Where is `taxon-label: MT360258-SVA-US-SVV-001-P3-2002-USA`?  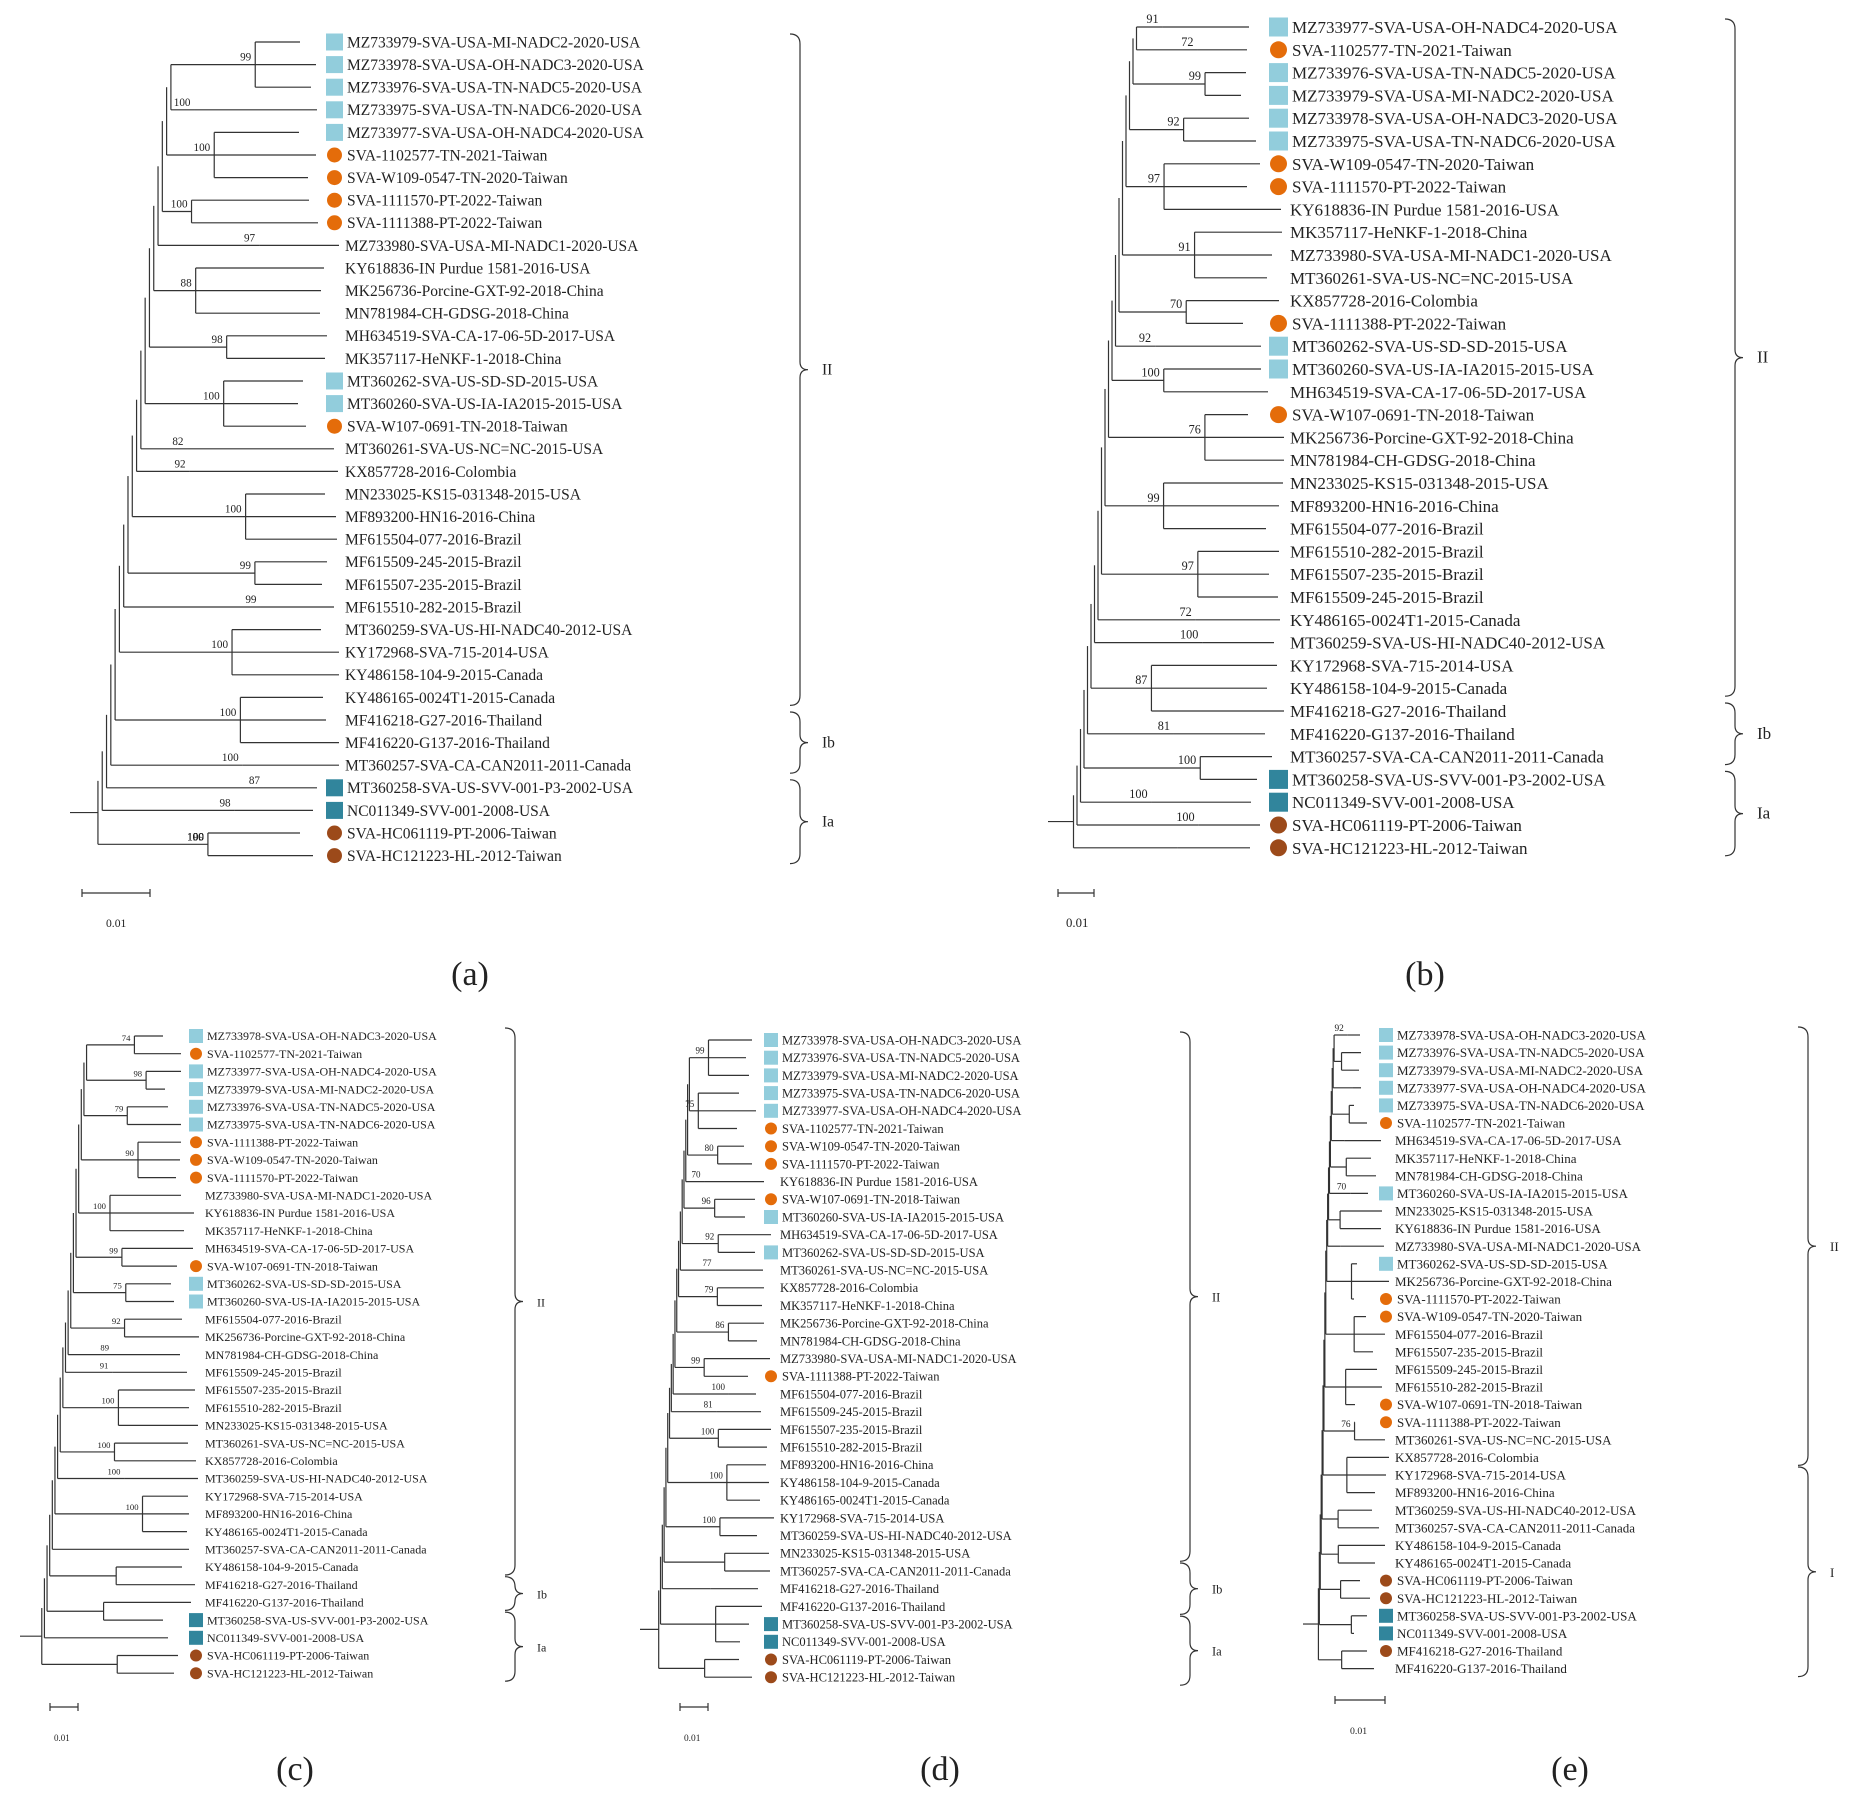
taxon-label: MT360258-SVA-US-SVV-001-P3-2002-USA is located at coordinates (1517, 1615).